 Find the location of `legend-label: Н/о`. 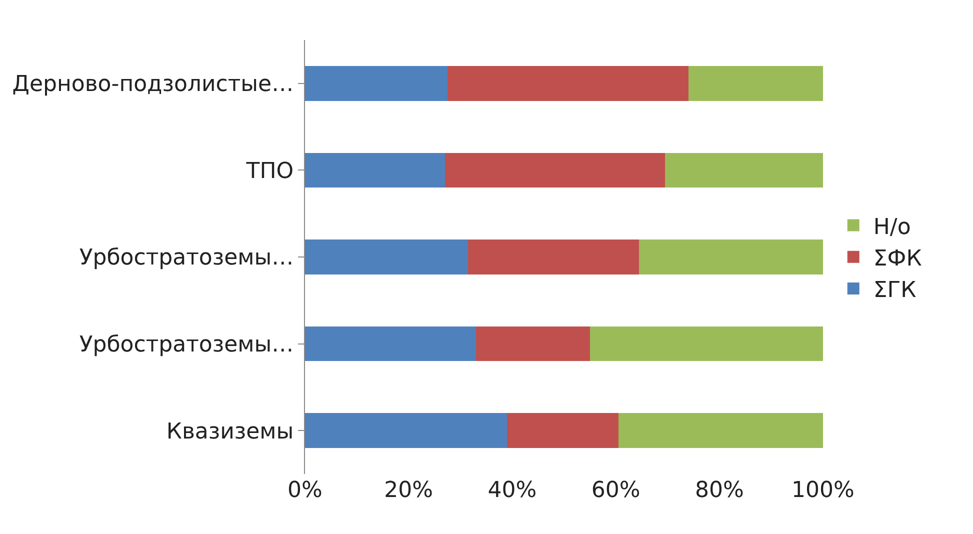

legend-label: Н/о is located at coordinates (892, 227).